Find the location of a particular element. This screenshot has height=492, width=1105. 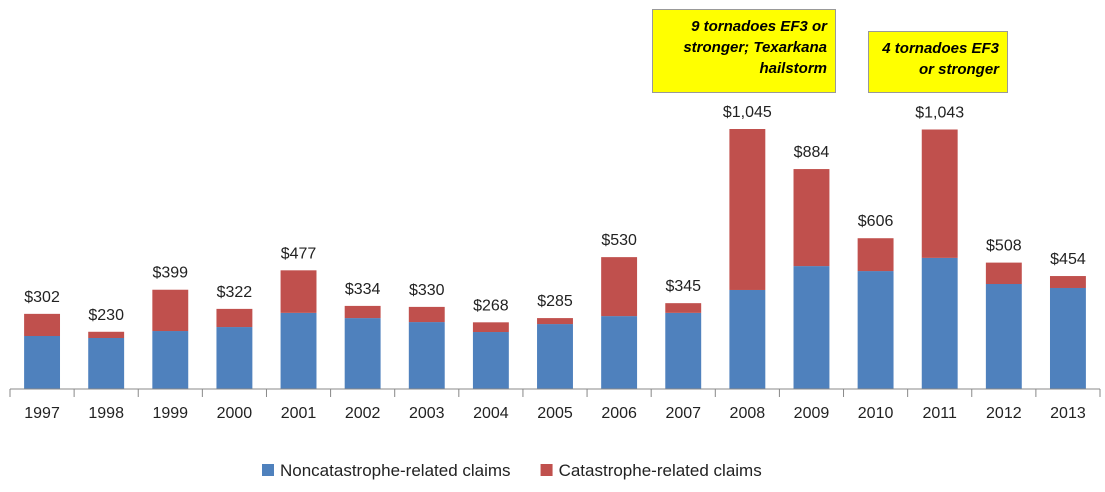

x-tick-label: 2008 is located at coordinates (748, 413).